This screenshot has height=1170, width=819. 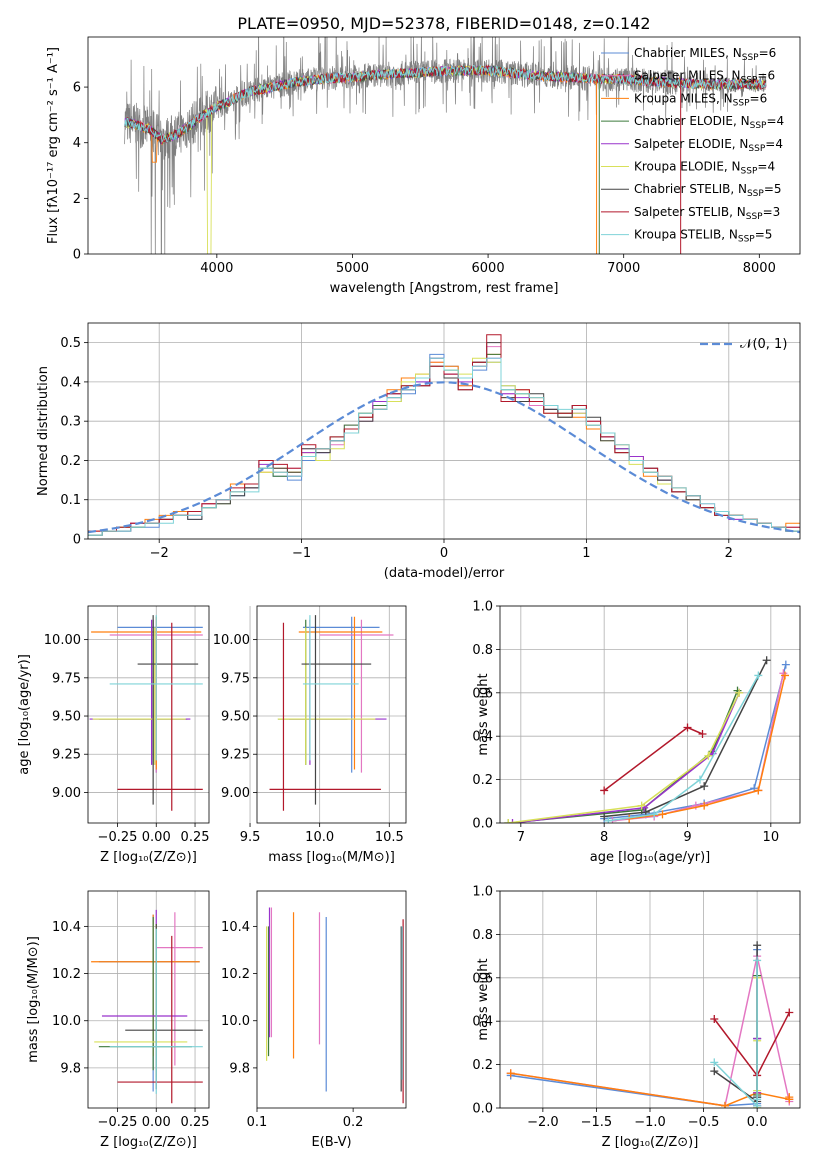 I want to click on plot-area-weight_vs_Z, so click(x=650, y=1024).